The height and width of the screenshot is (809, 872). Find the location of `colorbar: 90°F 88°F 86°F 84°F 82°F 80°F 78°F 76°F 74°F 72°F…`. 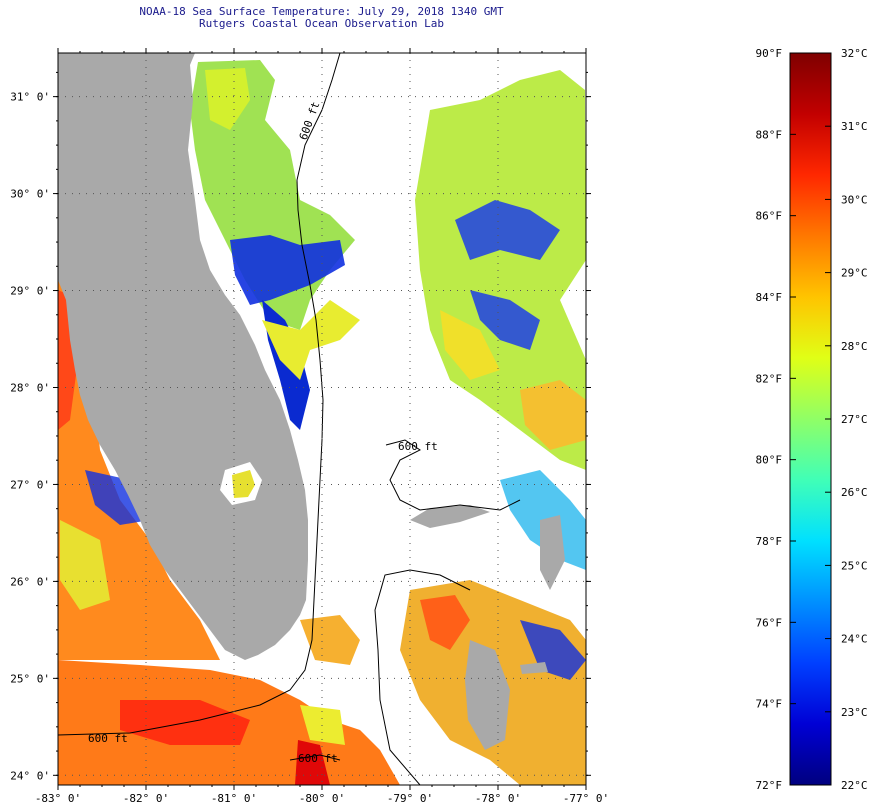

colorbar: 90°F 88°F 86°F 84°F 82°F 80°F 78°F 76°F 74°F 72°F… is located at coordinates (812, 419).